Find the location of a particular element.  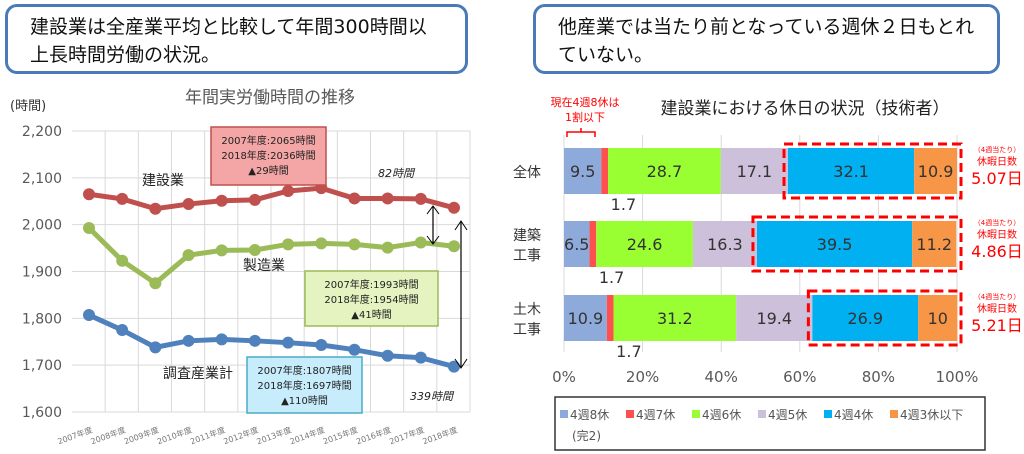

x-tick-label: 40% is located at coordinates (721, 377).